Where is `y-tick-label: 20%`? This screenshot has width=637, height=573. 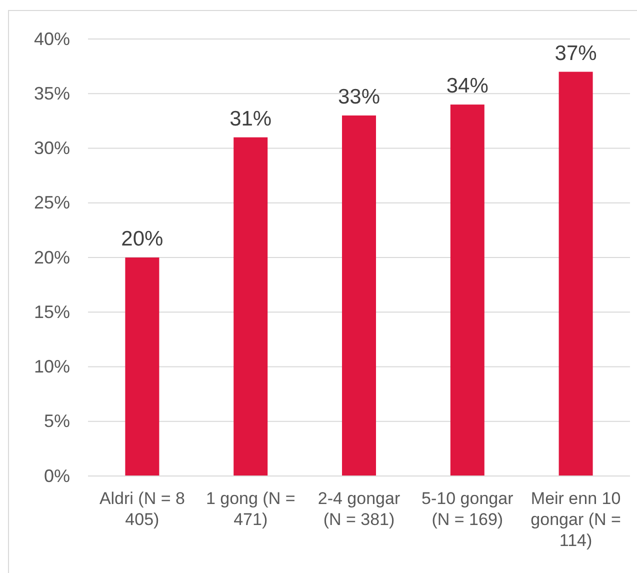
y-tick-label: 20% is located at coordinates (52, 257).